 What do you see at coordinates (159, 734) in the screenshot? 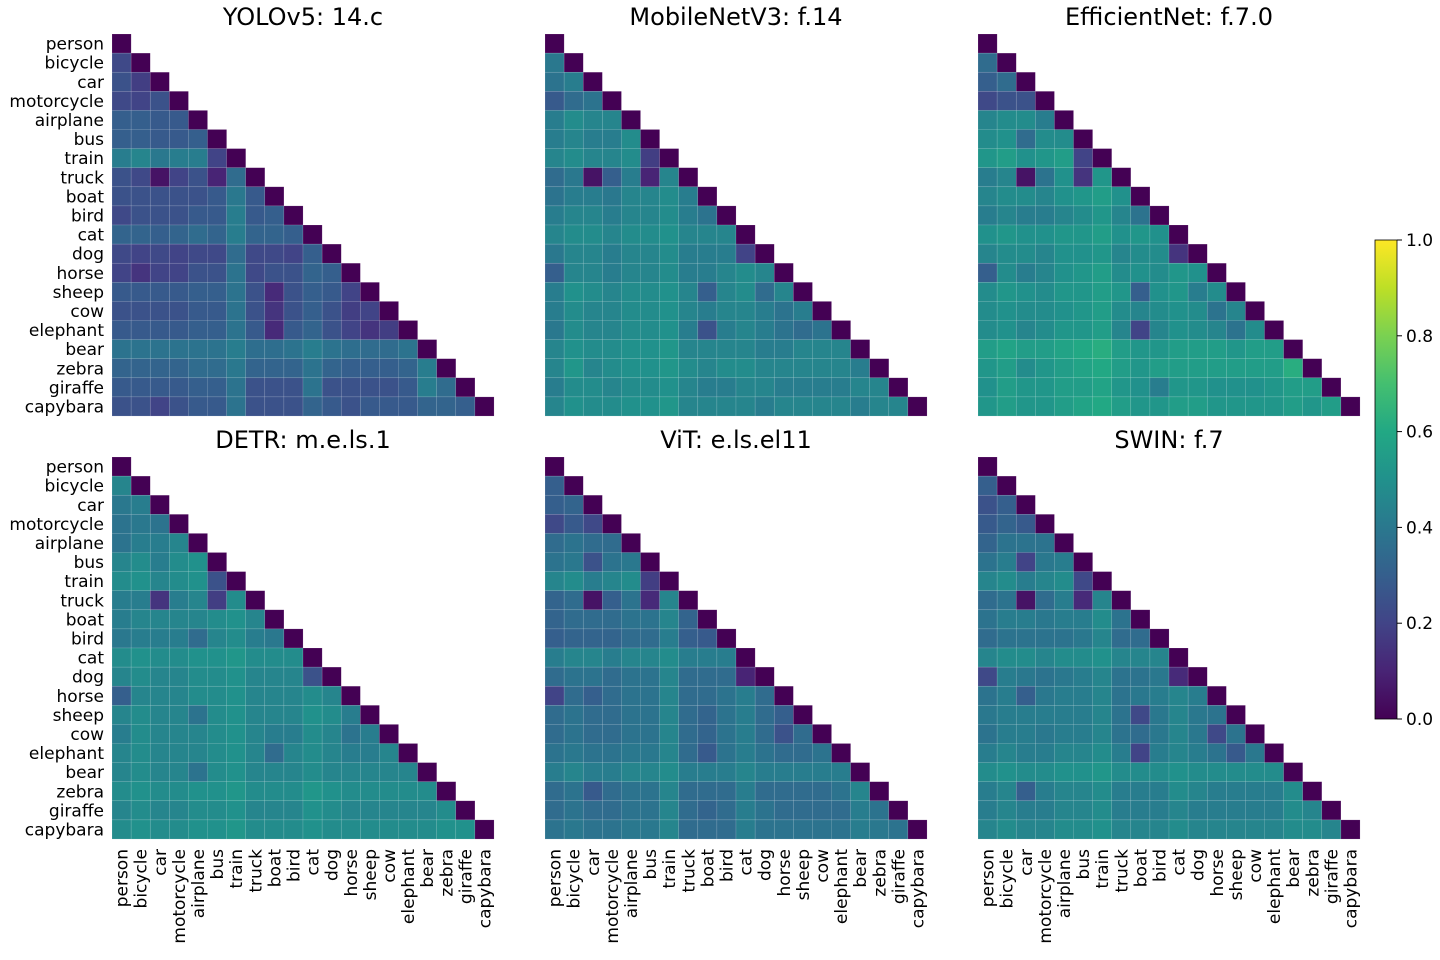
I see `heatmap-cell-cow-car` at bounding box center [159, 734].